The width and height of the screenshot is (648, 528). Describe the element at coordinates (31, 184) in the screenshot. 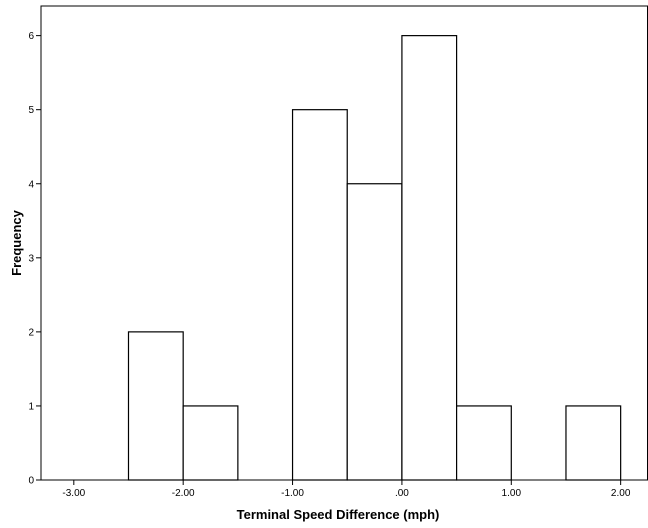

I see `y-tick-label: 4` at that location.